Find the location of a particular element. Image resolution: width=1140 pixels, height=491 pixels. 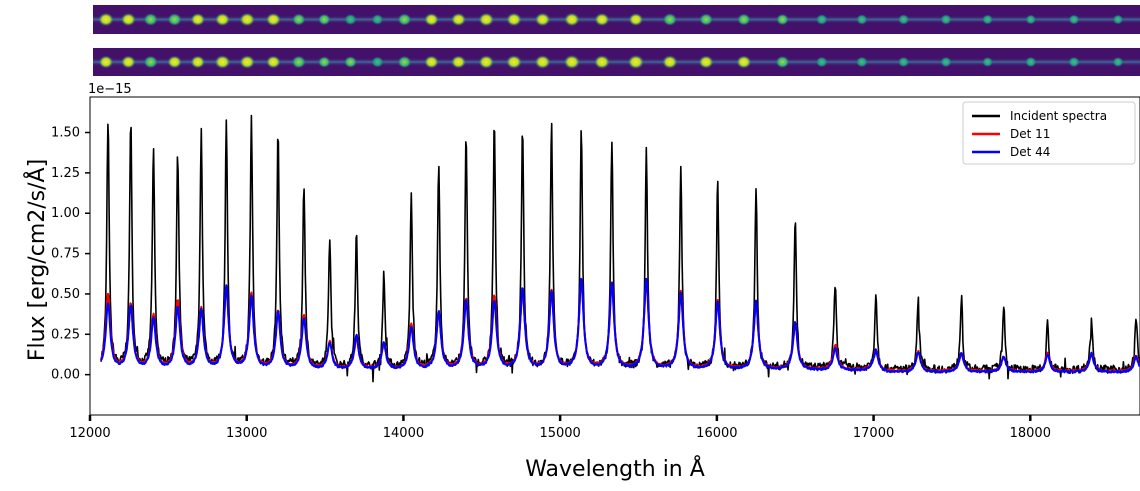

detector-strip-bottom is located at coordinates (616, 62).